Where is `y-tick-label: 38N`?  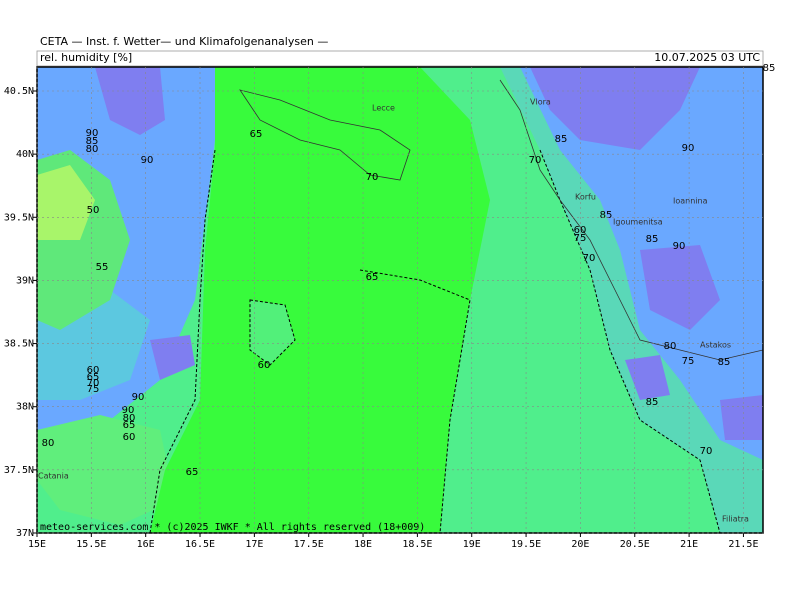 y-tick-label: 38N is located at coordinates (25, 407).